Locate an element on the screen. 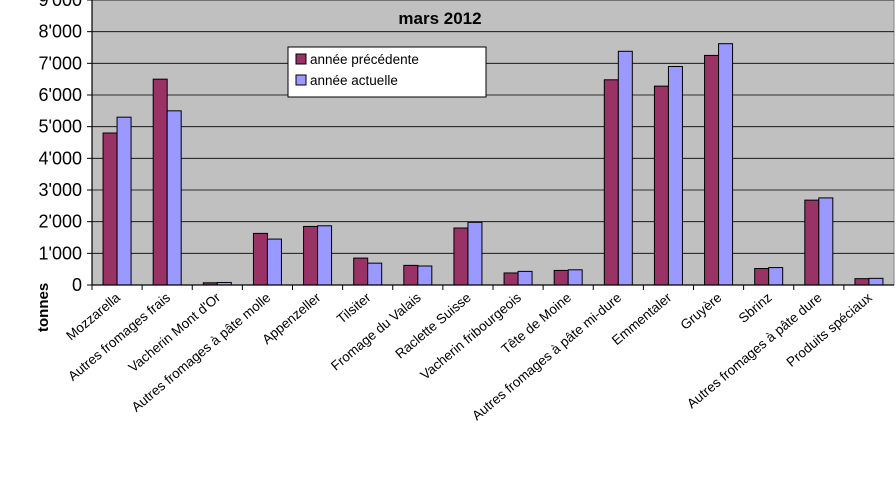 The width and height of the screenshot is (896, 501). y-tick-label: 2'000 is located at coordinates (60, 222).